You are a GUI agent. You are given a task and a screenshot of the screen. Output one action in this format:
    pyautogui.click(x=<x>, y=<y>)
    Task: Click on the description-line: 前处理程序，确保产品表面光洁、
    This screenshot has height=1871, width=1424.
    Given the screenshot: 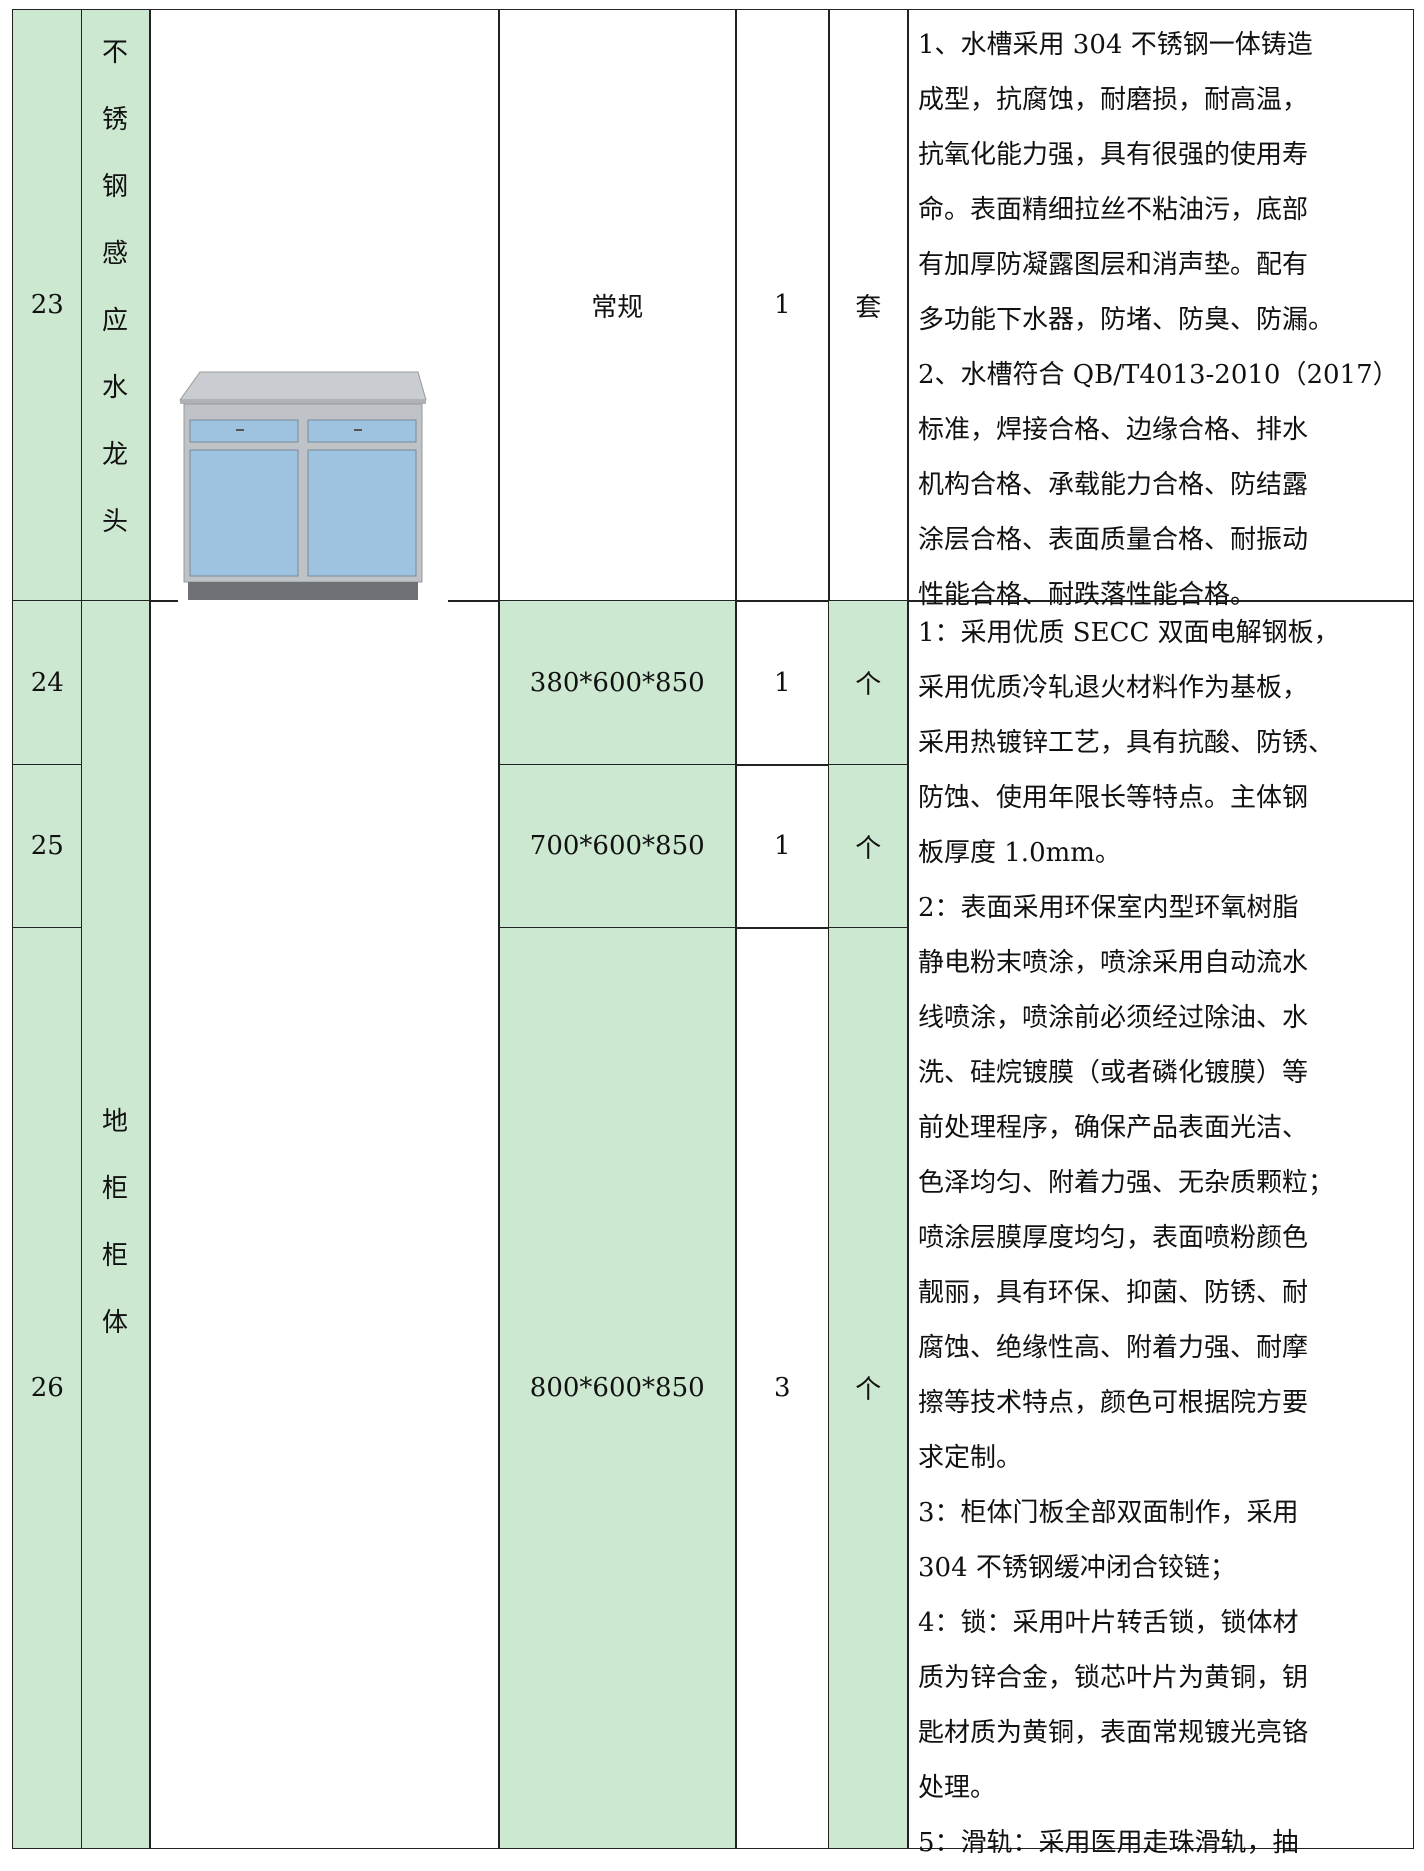 What is the action you would take?
    pyautogui.click(x=1113, y=1128)
    